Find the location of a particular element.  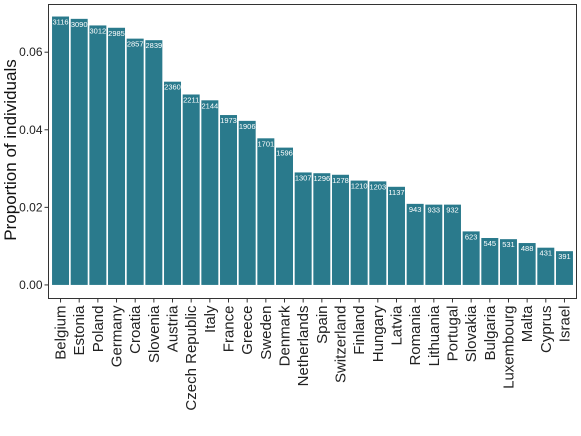

x-tick-label: Croatia is located at coordinates (135, 329).